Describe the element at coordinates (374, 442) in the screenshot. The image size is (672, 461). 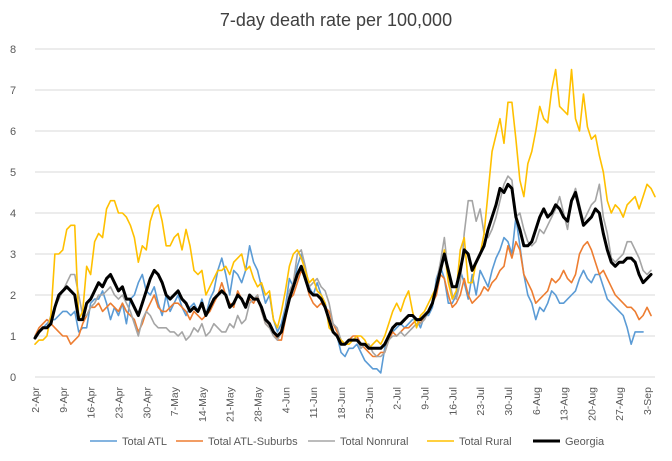
I see `legend-label: Total Nonrural` at that location.